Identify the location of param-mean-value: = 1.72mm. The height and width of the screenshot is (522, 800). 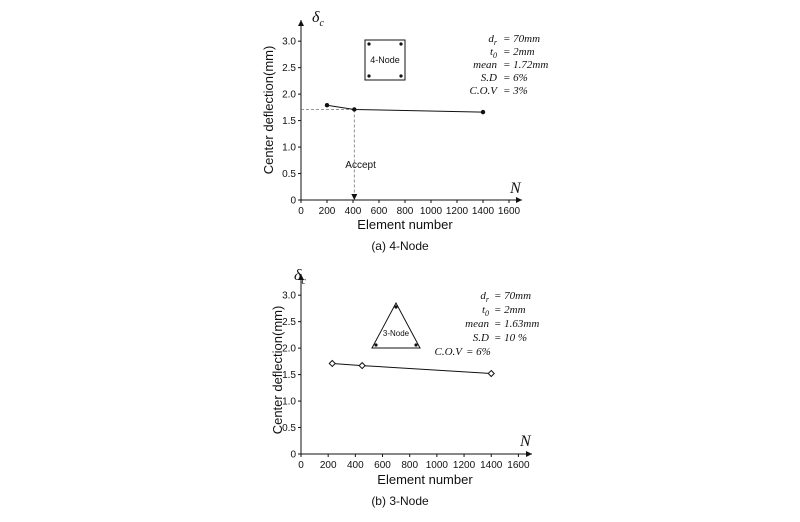
(525, 65).